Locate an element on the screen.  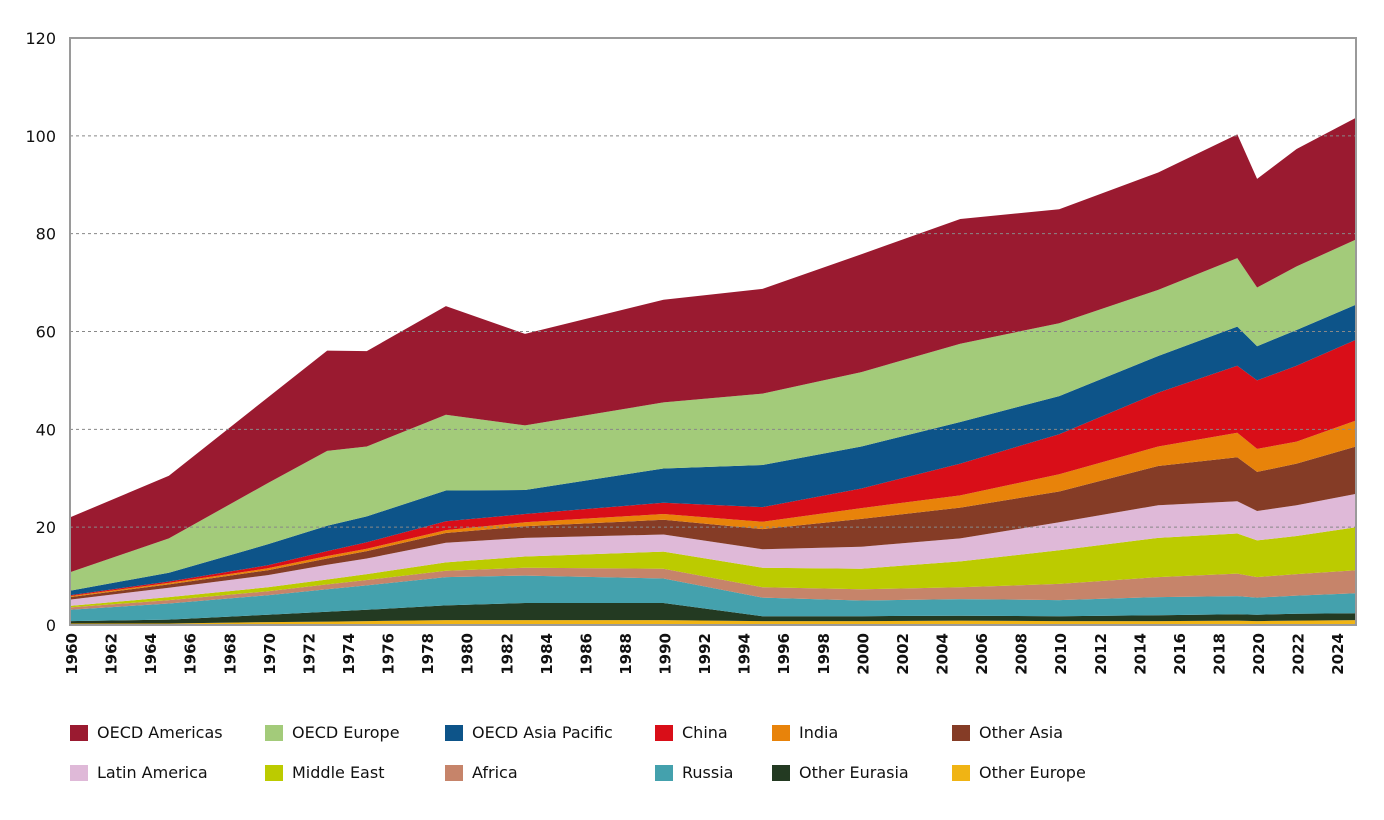
x-tick-label: 2008 is located at coordinates (1022, 654).